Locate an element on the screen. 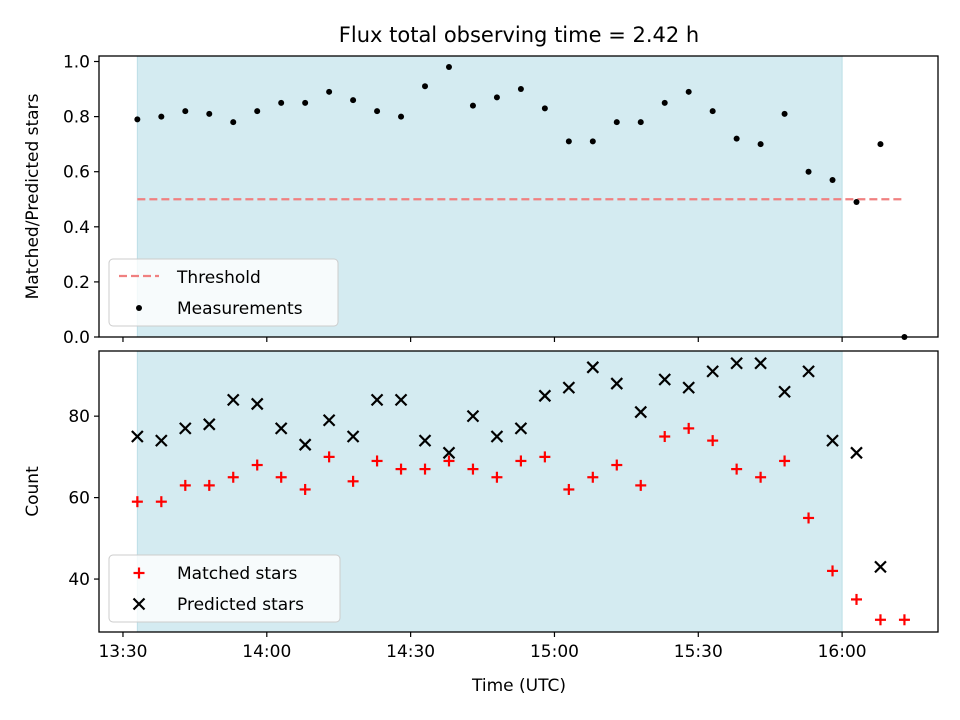 The width and height of the screenshot is (960, 720). y-tick-label: 0.2 is located at coordinates (76, 283).